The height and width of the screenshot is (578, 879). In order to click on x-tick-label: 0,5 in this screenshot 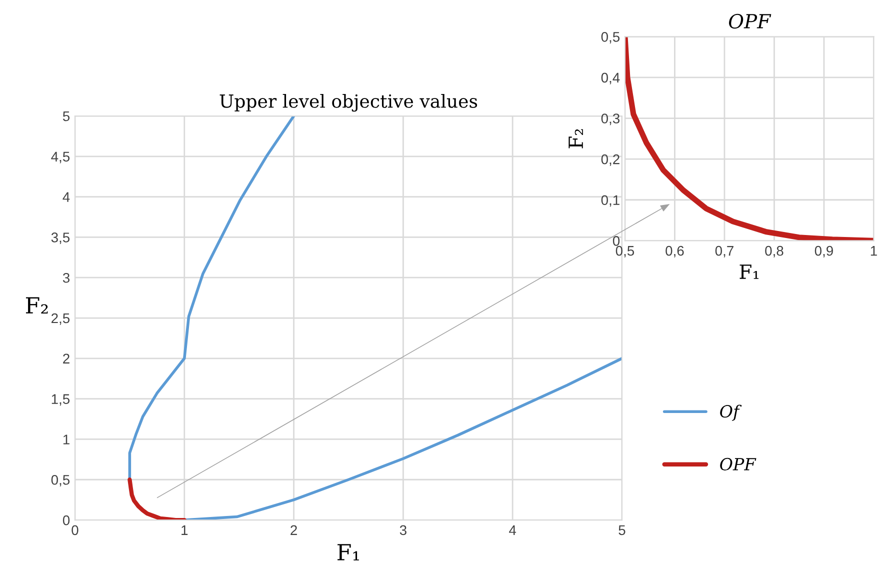, I will do `click(625, 252)`.